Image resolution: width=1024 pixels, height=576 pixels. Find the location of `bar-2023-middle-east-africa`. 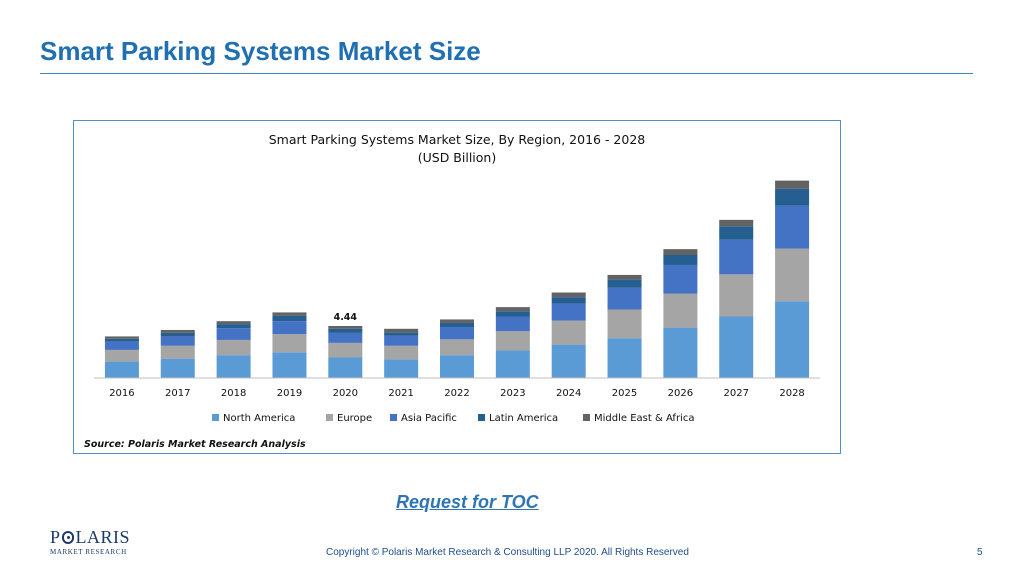

bar-2023-middle-east-africa is located at coordinates (512, 309).